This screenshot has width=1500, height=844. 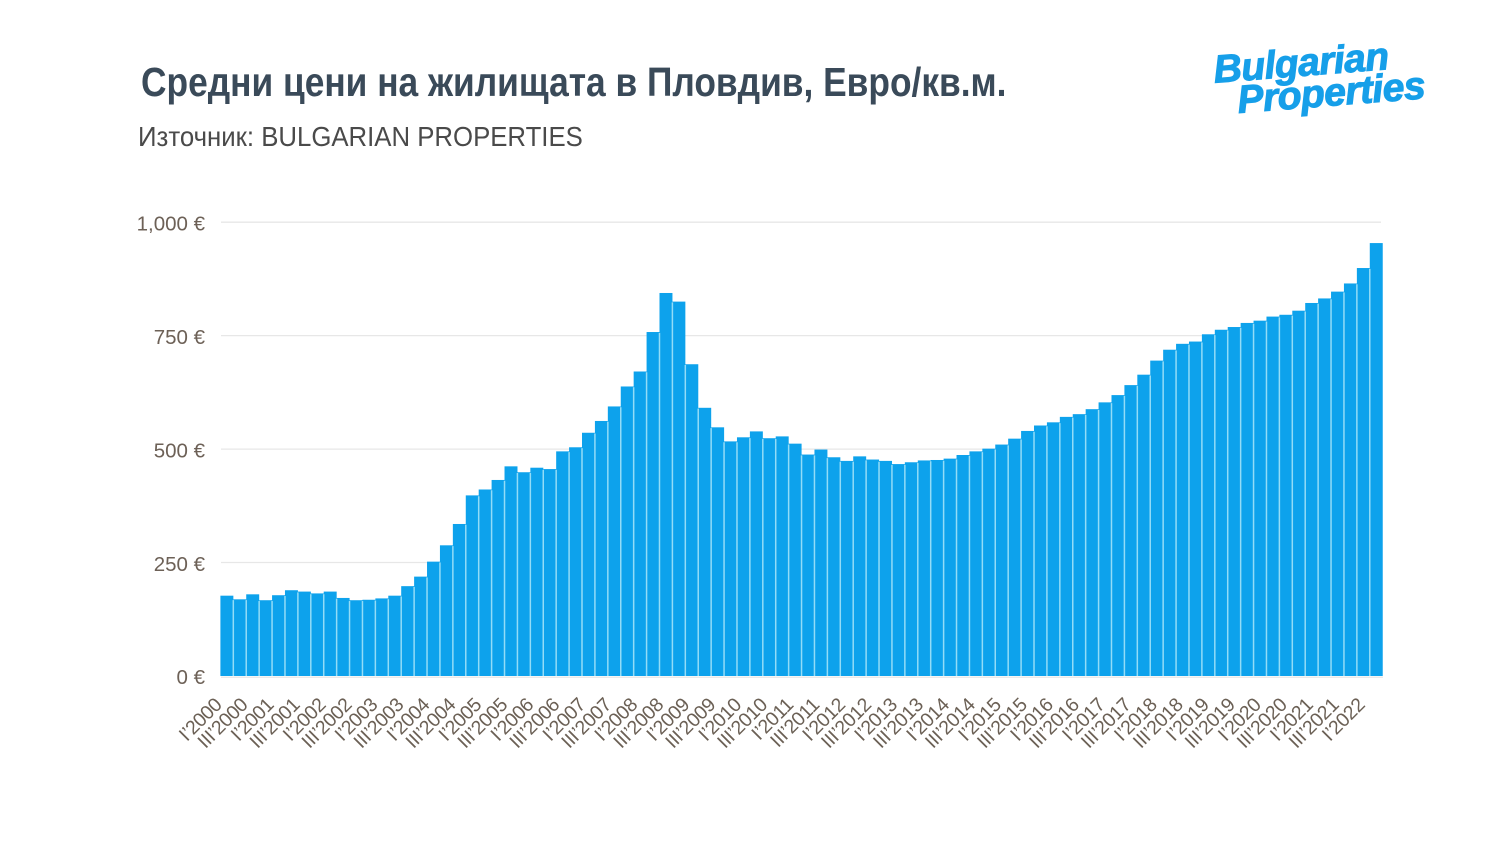 What do you see at coordinates (180, 450) in the screenshot?
I see `svg-text: 500 €` at bounding box center [180, 450].